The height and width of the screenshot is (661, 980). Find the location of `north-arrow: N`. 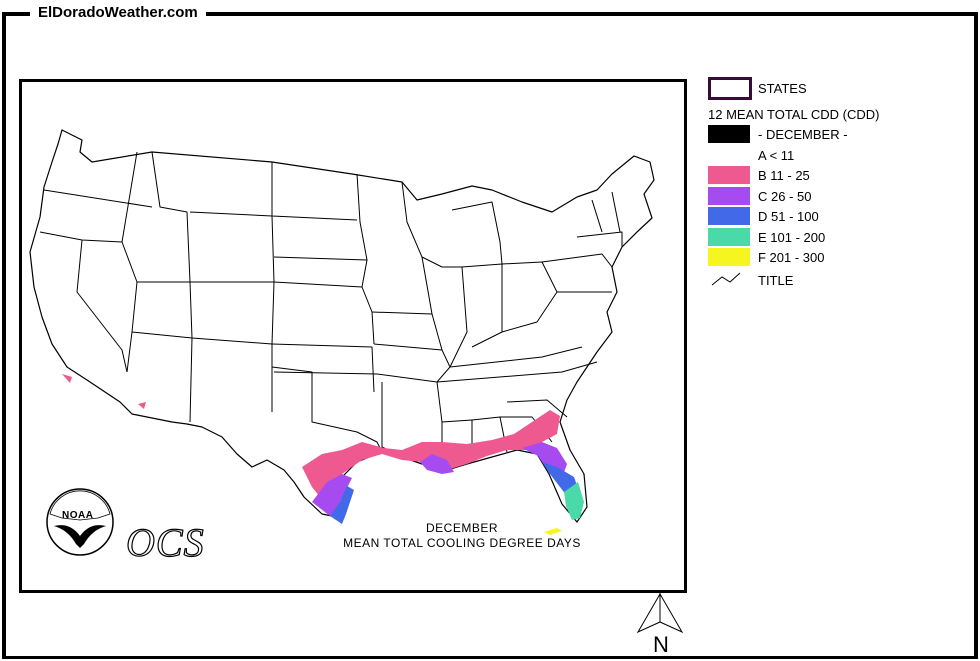

north-arrow: N is located at coordinates (660, 626).